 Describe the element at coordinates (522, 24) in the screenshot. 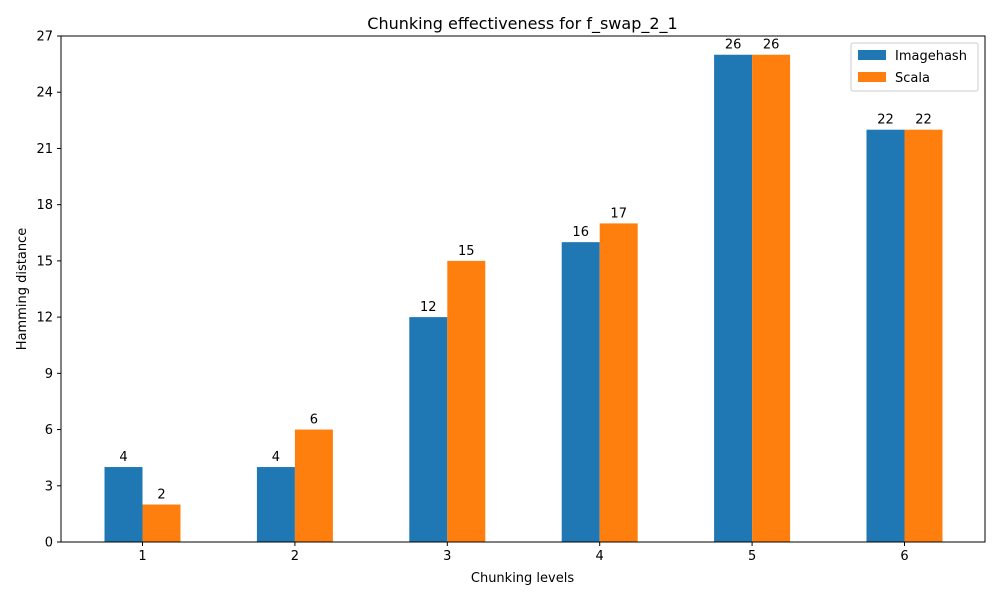

I see `chart-title: Chunking effectiveness for f_swap_2_1` at that location.